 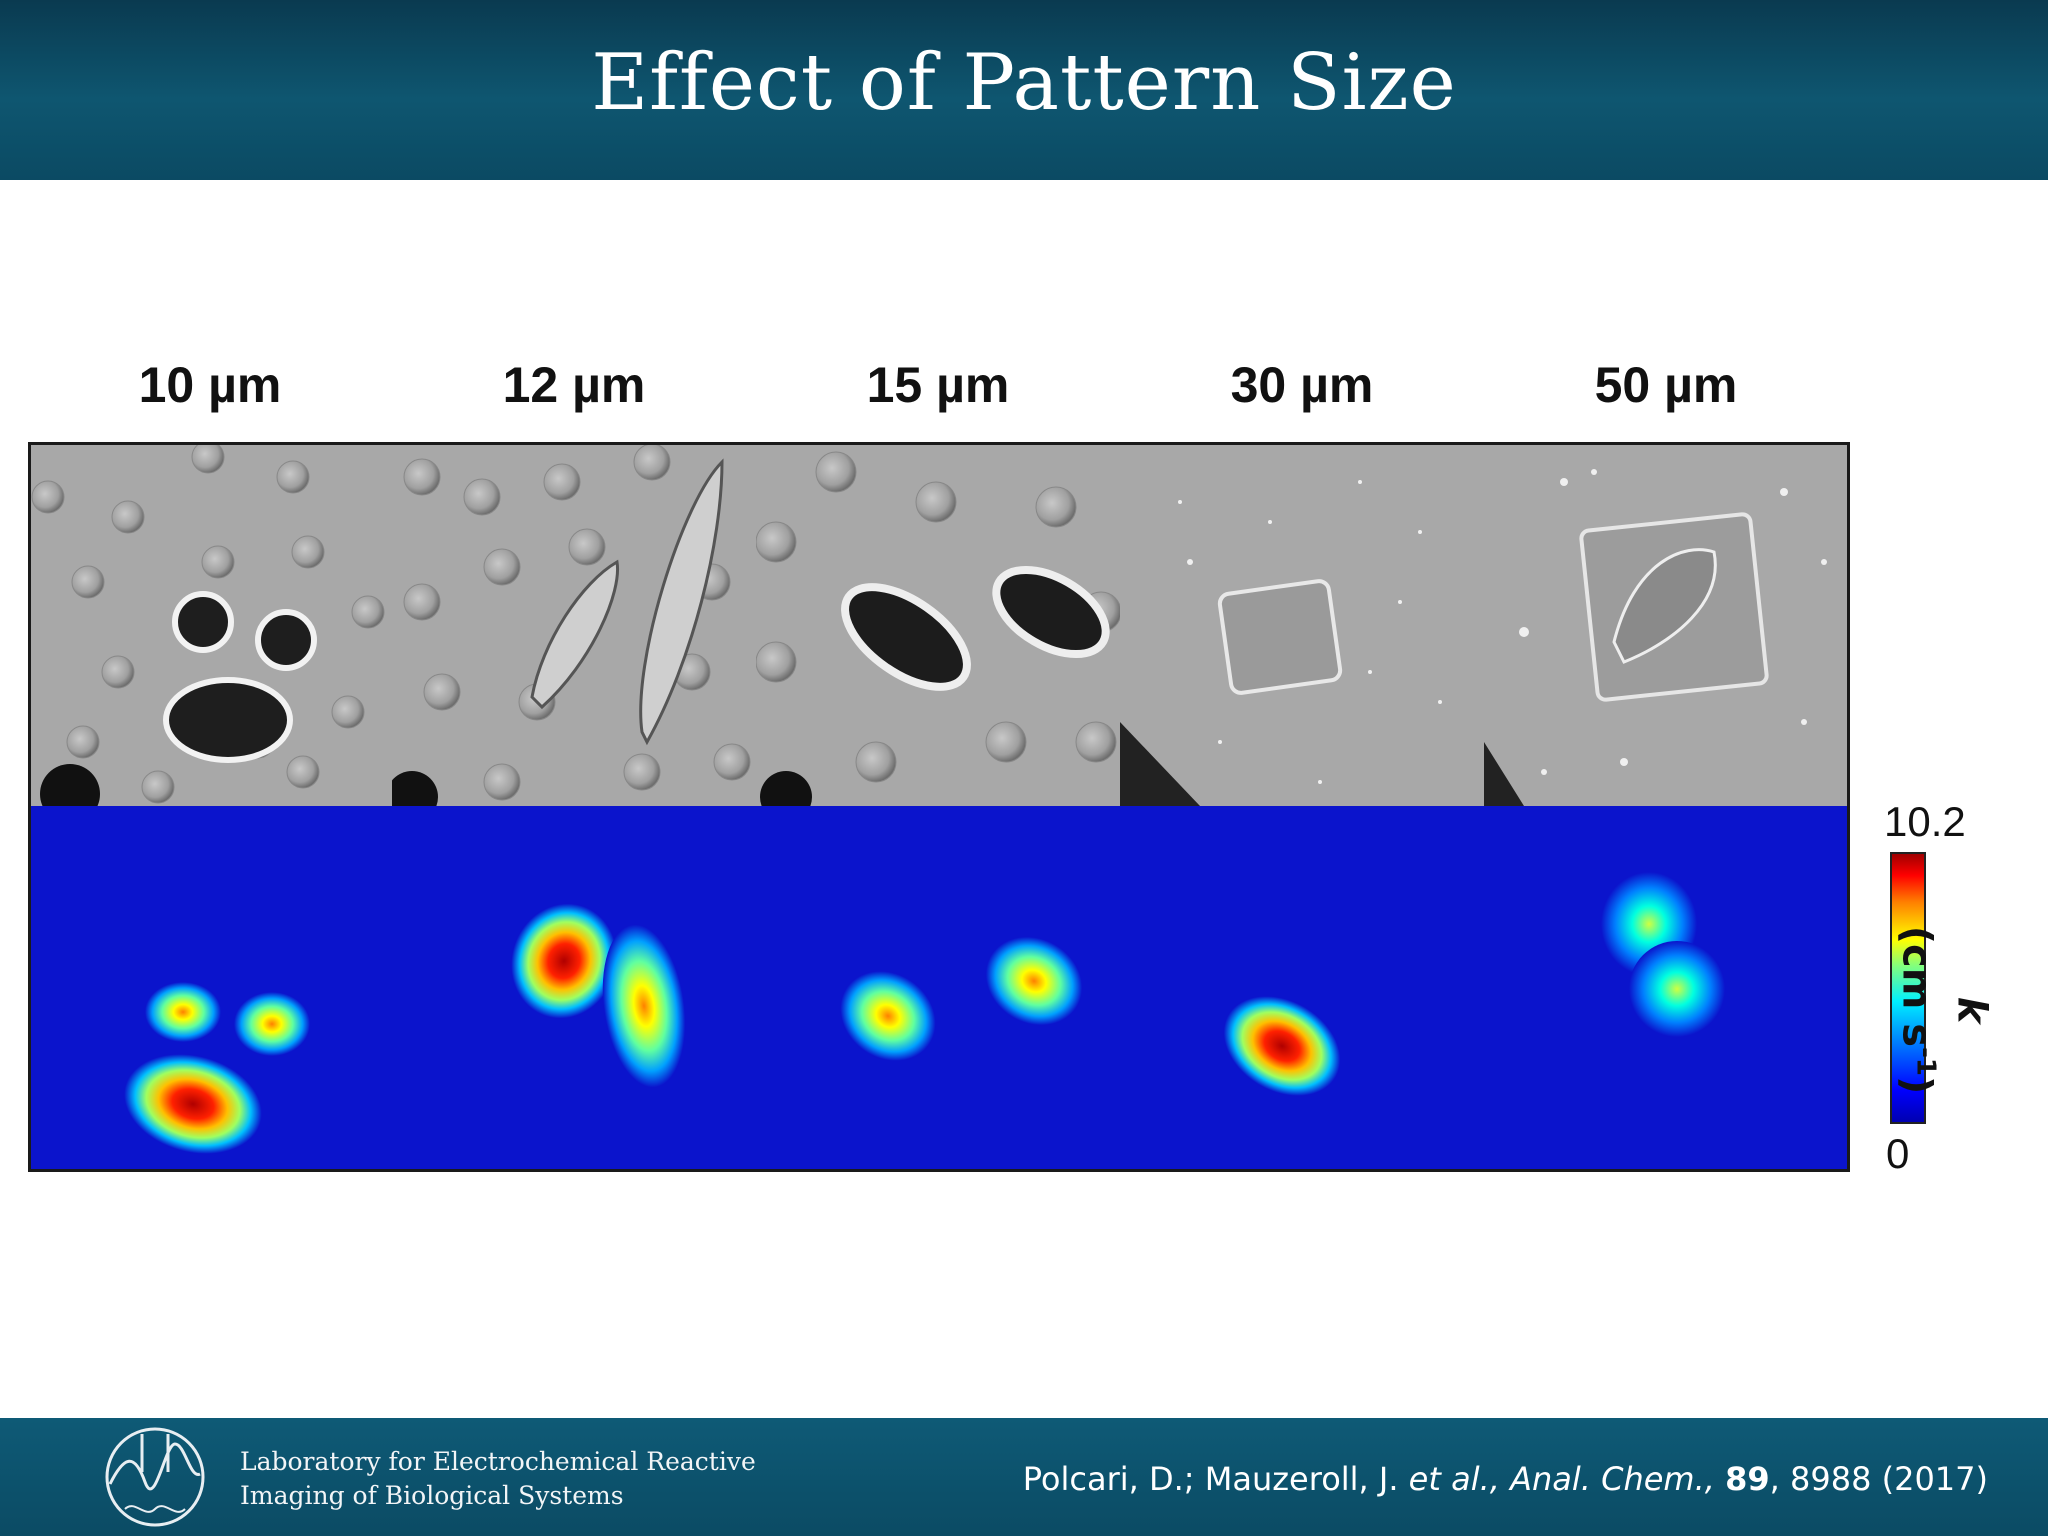 I want to click on heatmap-10um, so click(x=210, y=988).